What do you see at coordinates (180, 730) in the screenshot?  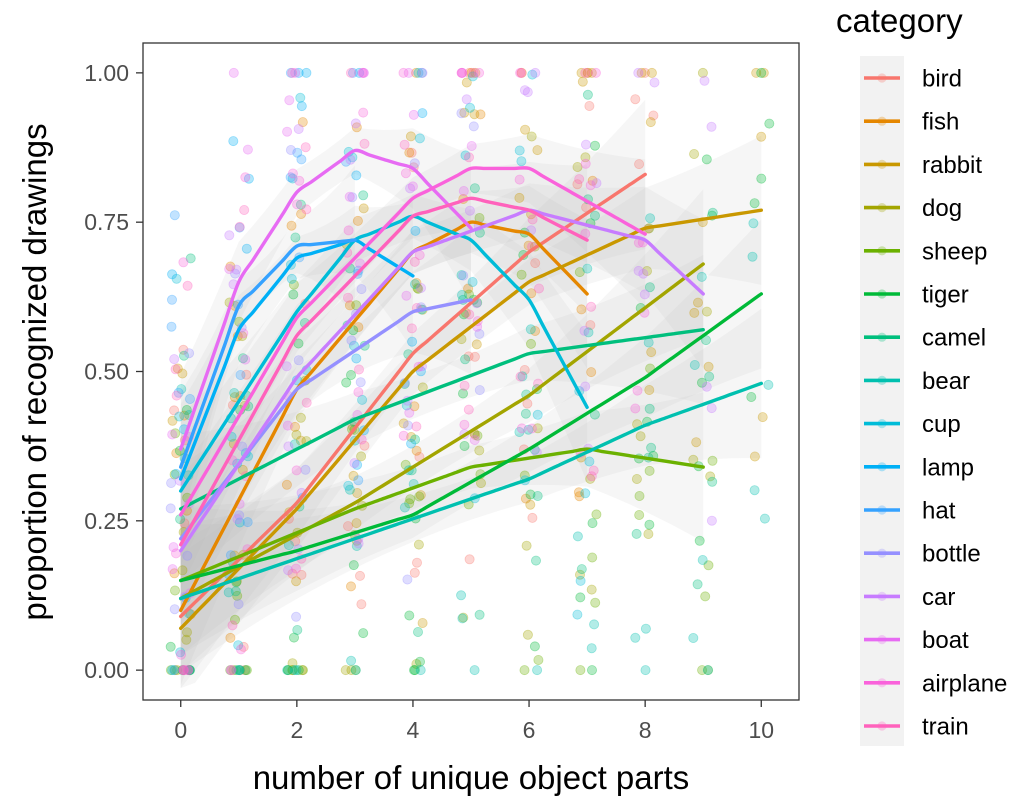 I see `x-tick-label: 0` at bounding box center [180, 730].